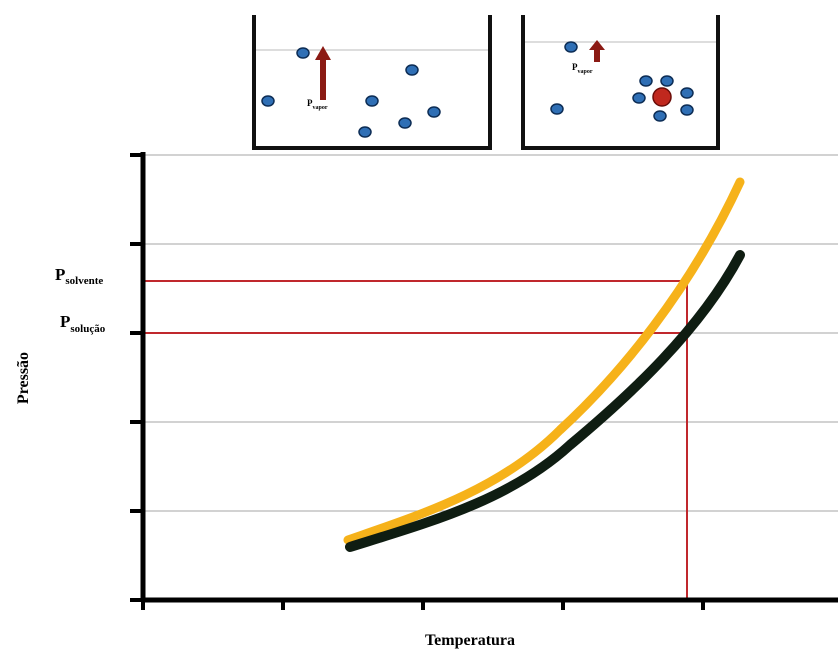 The width and height of the screenshot is (838, 653). I want to click on subscript: solução, so click(87, 329).